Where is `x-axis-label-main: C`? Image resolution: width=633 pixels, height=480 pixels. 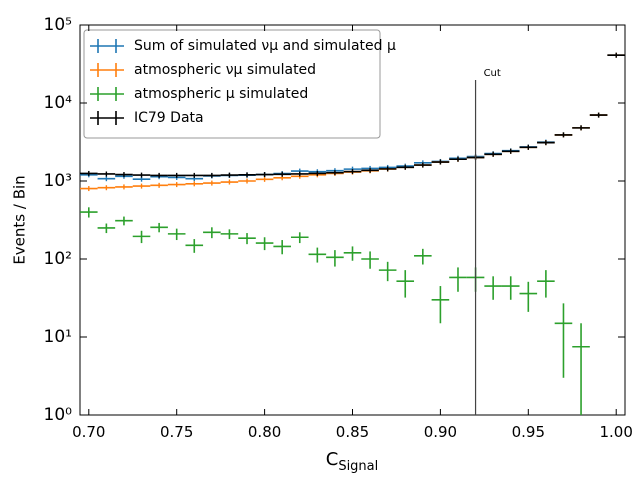 x-axis-label-main: C is located at coordinates (332, 459).